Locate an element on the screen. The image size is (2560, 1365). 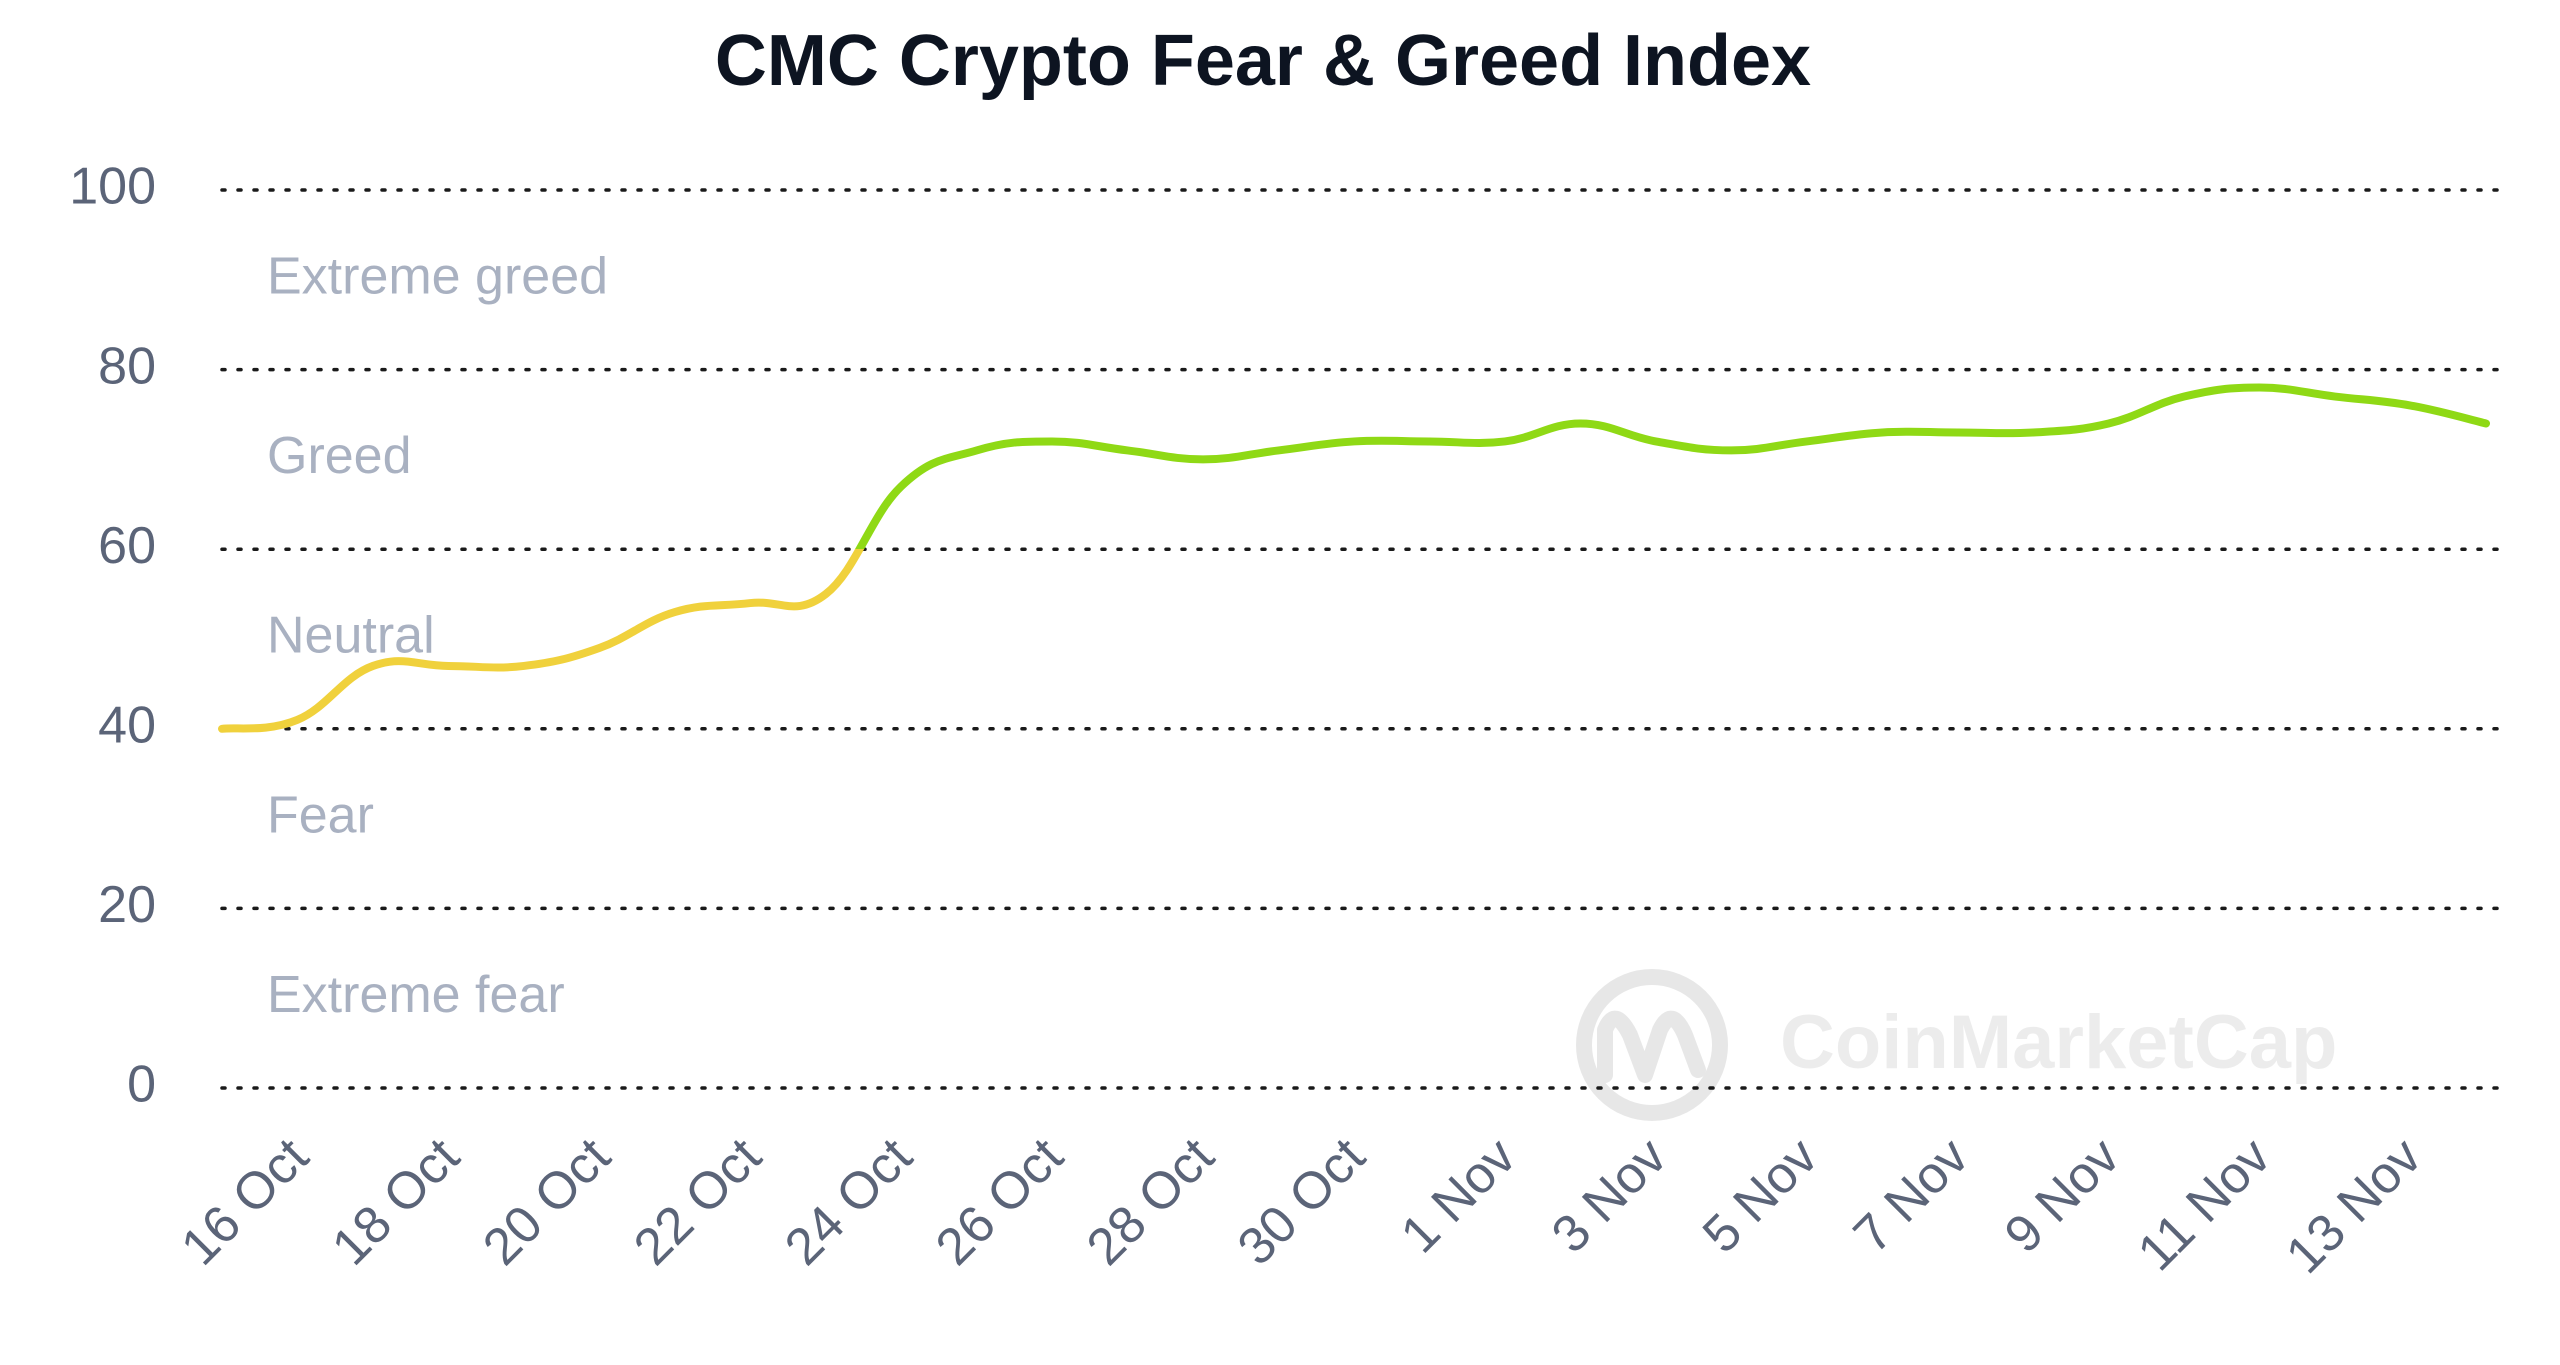
x-tick-label: 16 Oct is located at coordinates (245, 1202).